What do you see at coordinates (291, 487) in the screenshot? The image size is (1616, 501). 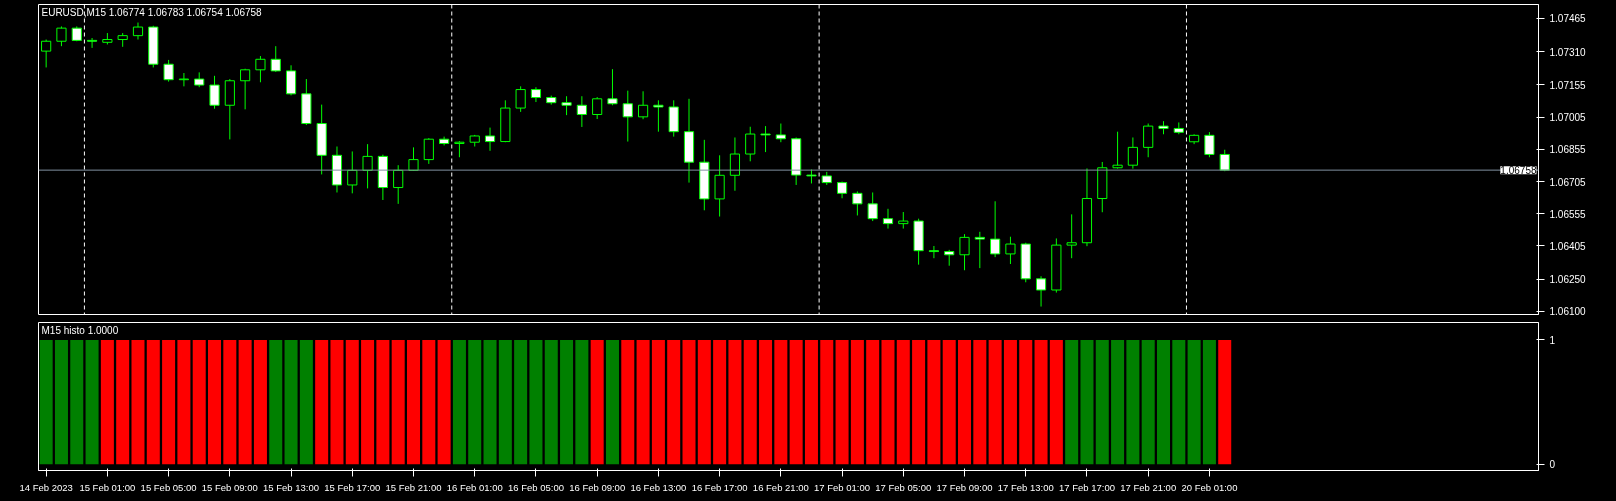 I see `x-tick-label: 15 Feb 13:00` at bounding box center [291, 487].